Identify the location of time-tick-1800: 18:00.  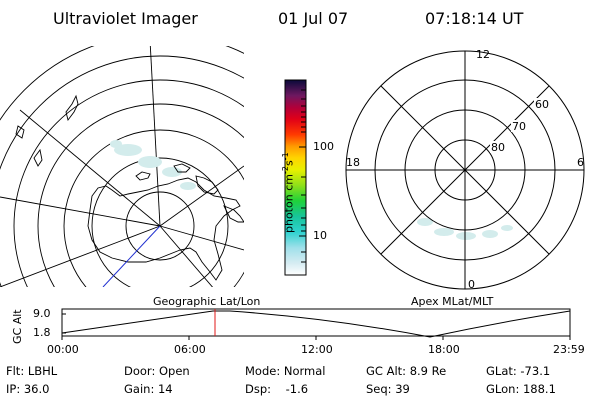
(444, 349).